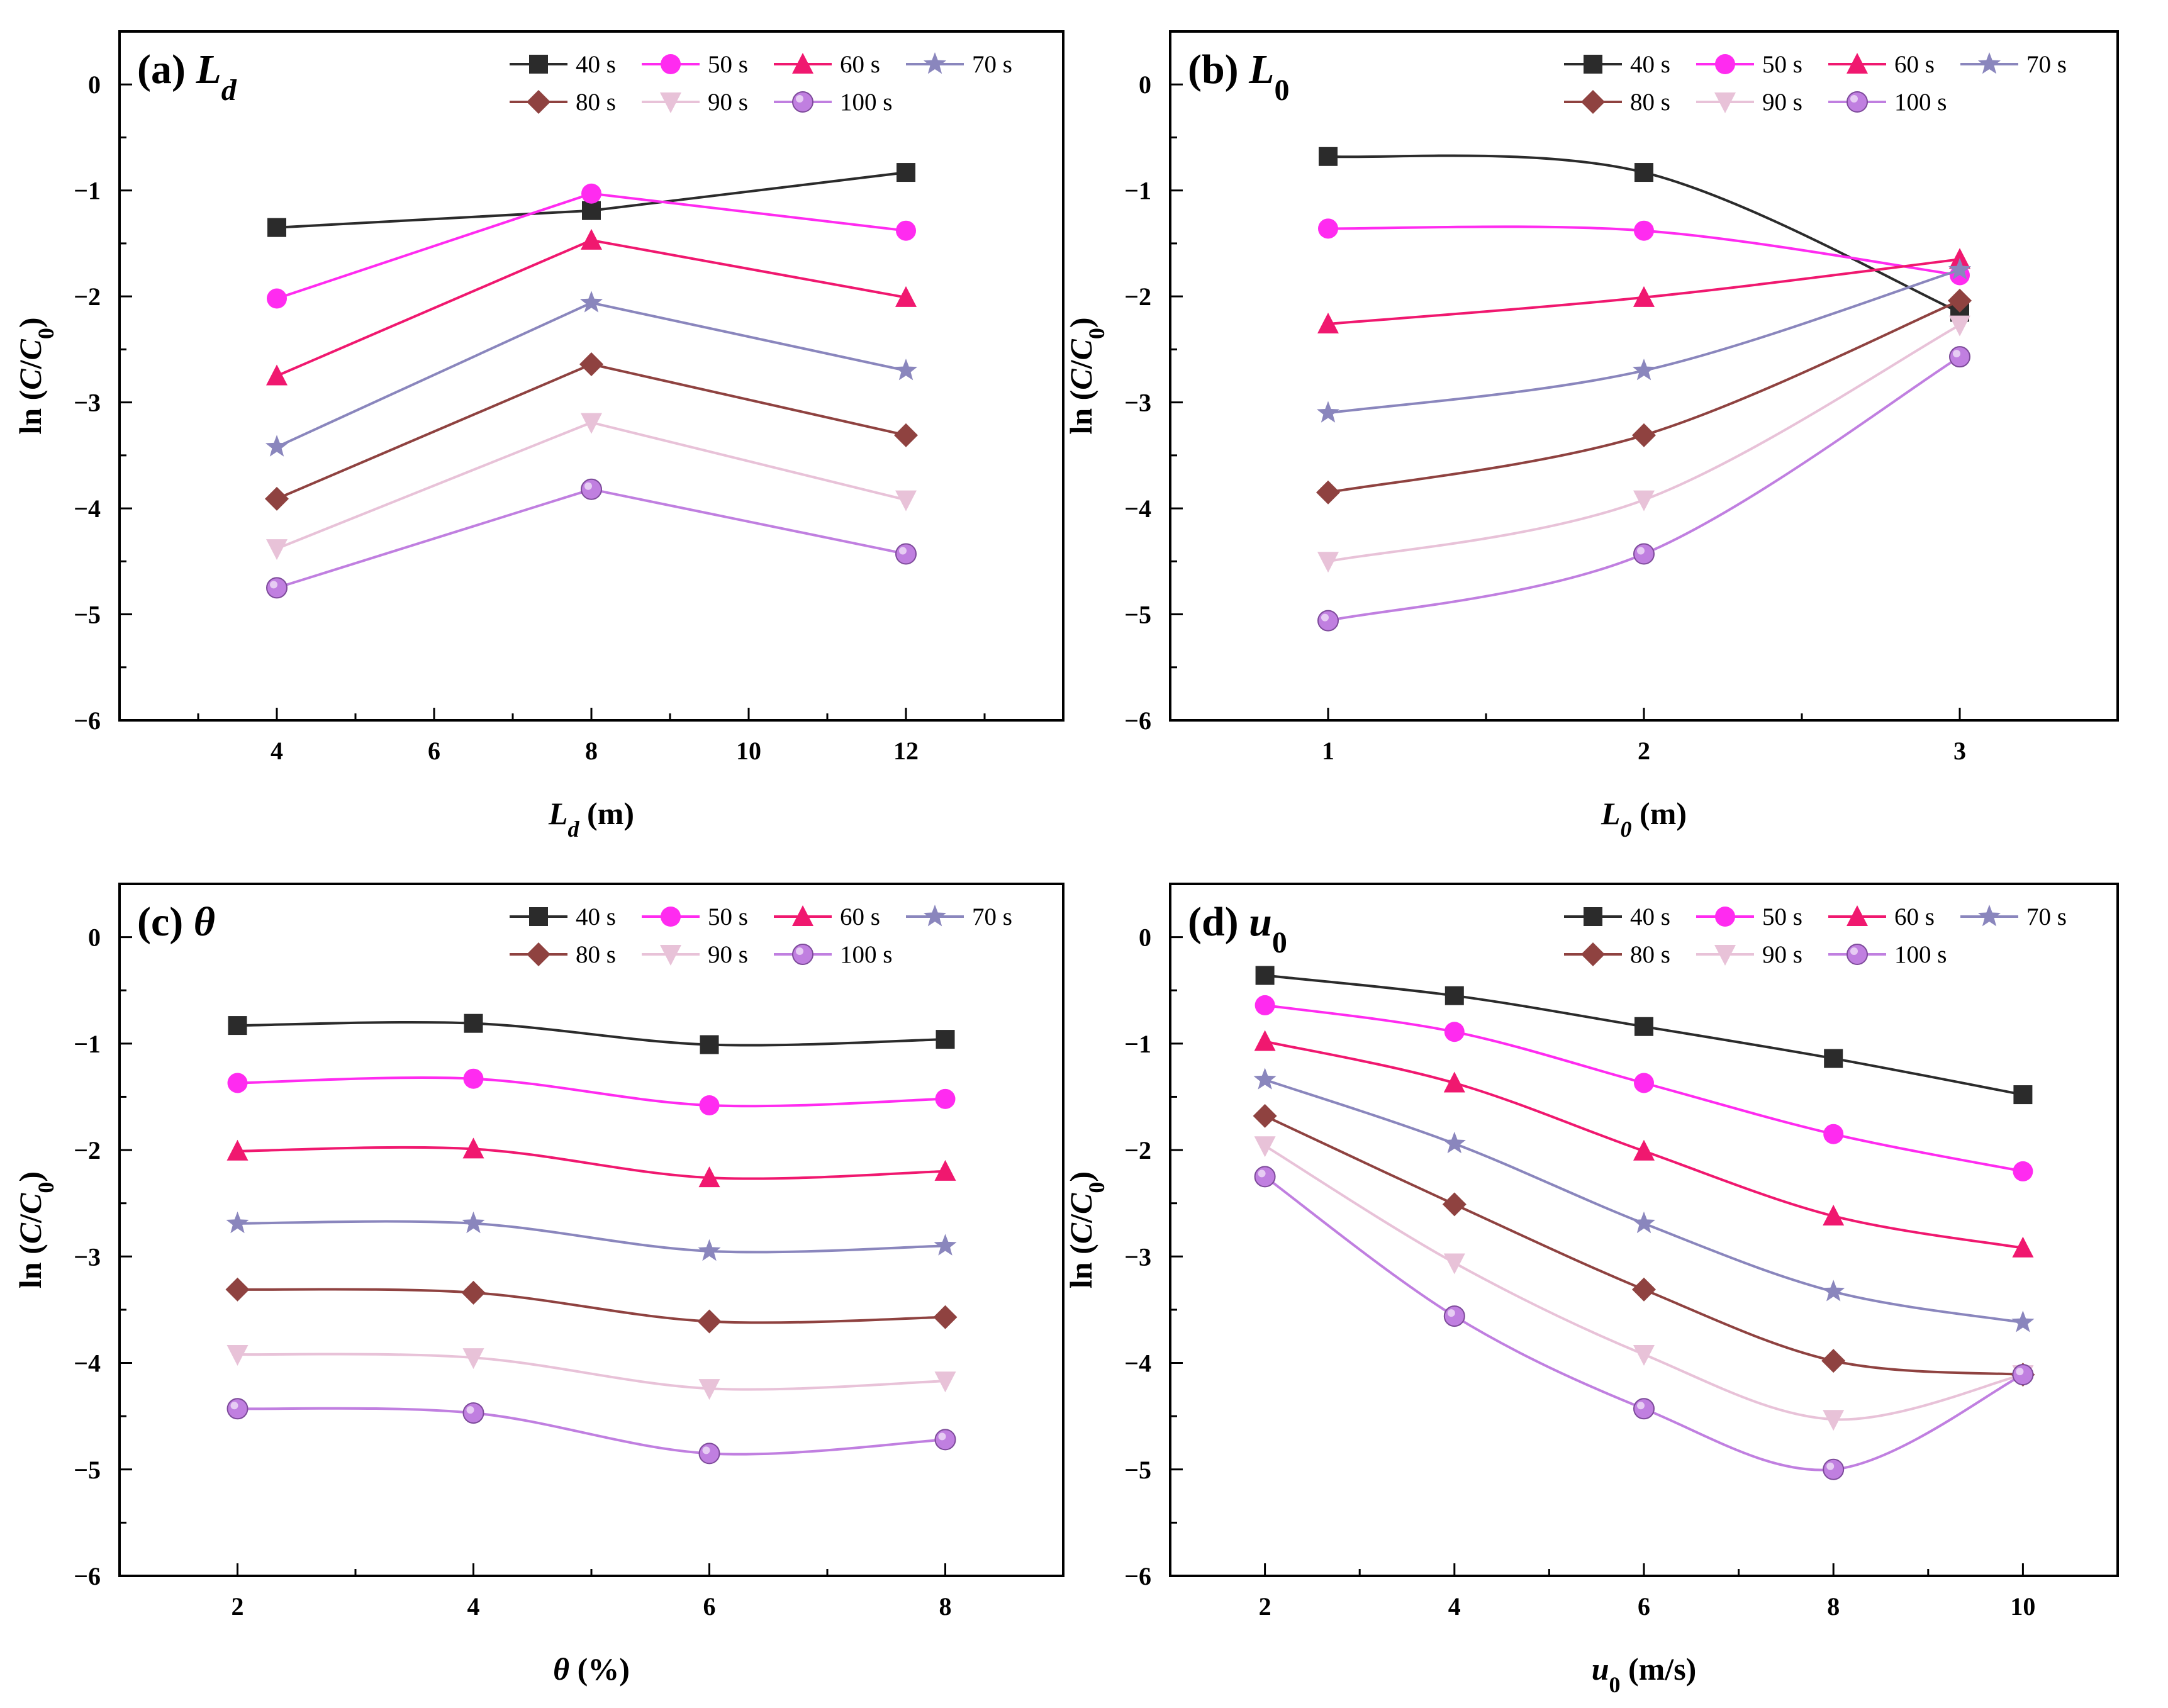  What do you see at coordinates (906, 751) in the screenshot?
I see `x-tick-label: 12` at bounding box center [906, 751].